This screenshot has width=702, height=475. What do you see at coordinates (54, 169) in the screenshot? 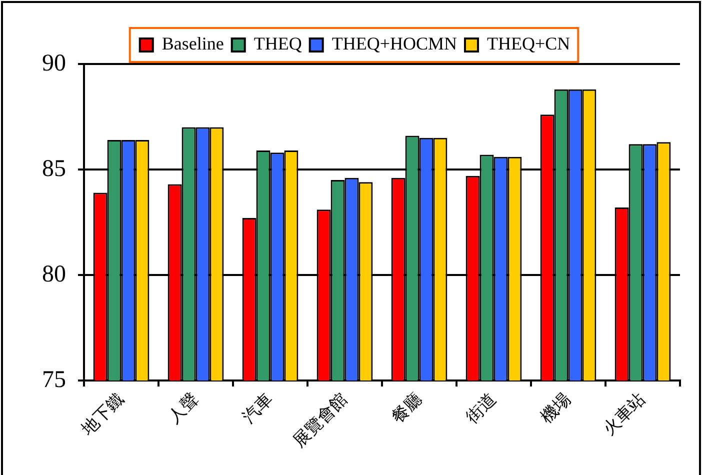
I see `y-tick-label: 85` at bounding box center [54, 169].